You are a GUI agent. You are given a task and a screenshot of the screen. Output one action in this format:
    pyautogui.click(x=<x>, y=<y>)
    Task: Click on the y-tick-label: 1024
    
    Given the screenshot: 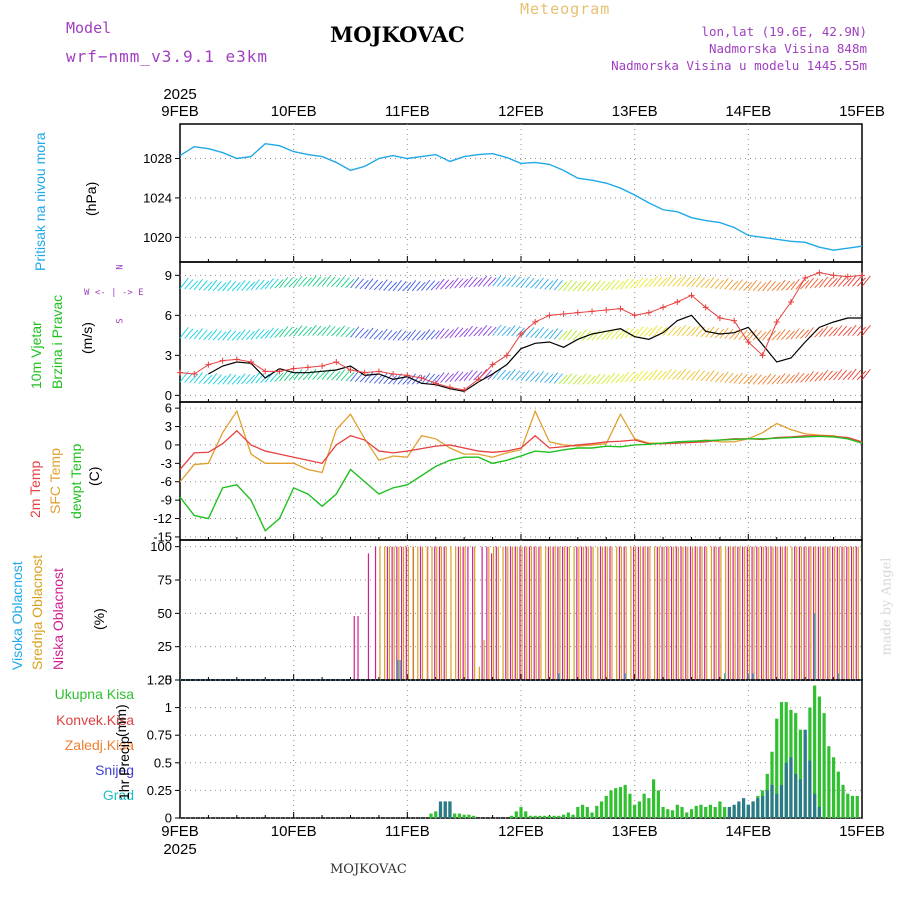 What is the action you would take?
    pyautogui.click(x=157, y=197)
    